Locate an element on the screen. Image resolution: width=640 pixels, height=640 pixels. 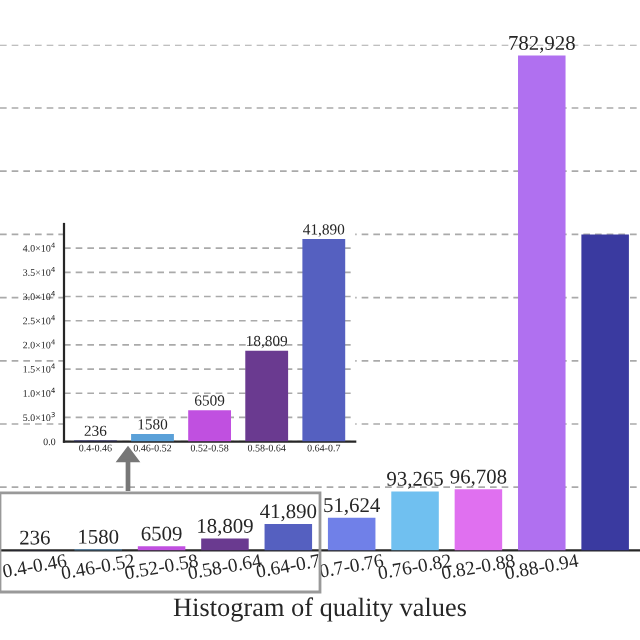
data-label: 51,624 is located at coordinates (352, 507).